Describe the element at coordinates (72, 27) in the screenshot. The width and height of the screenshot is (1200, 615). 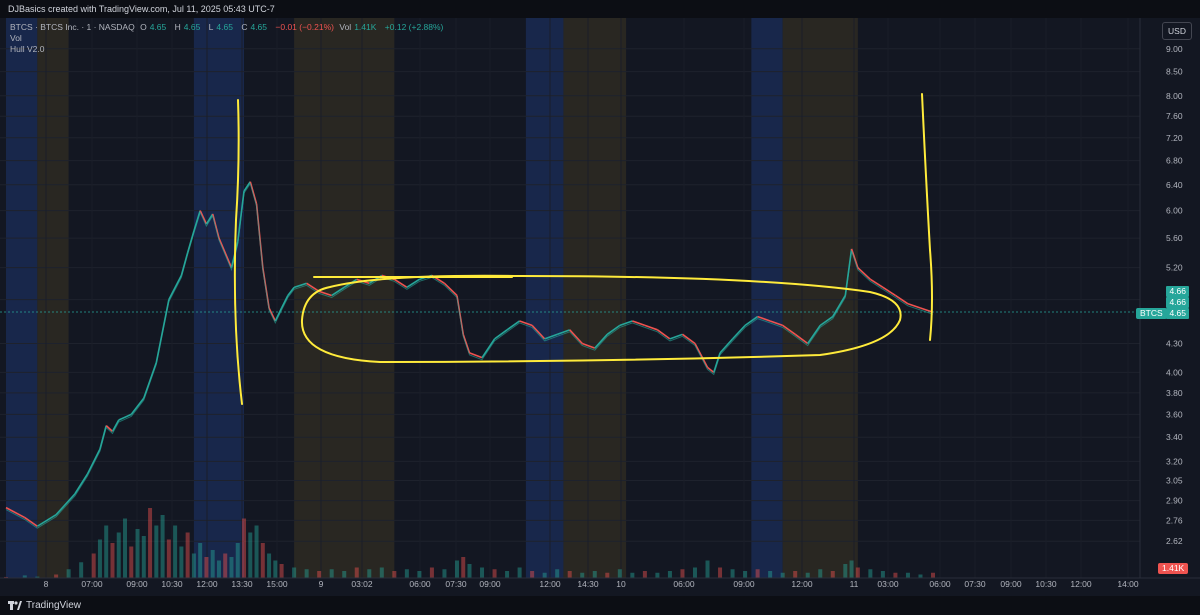
I see `legend-symbol: BTCS · BTCS Inc. · 1 · NASDAQ` at that location.